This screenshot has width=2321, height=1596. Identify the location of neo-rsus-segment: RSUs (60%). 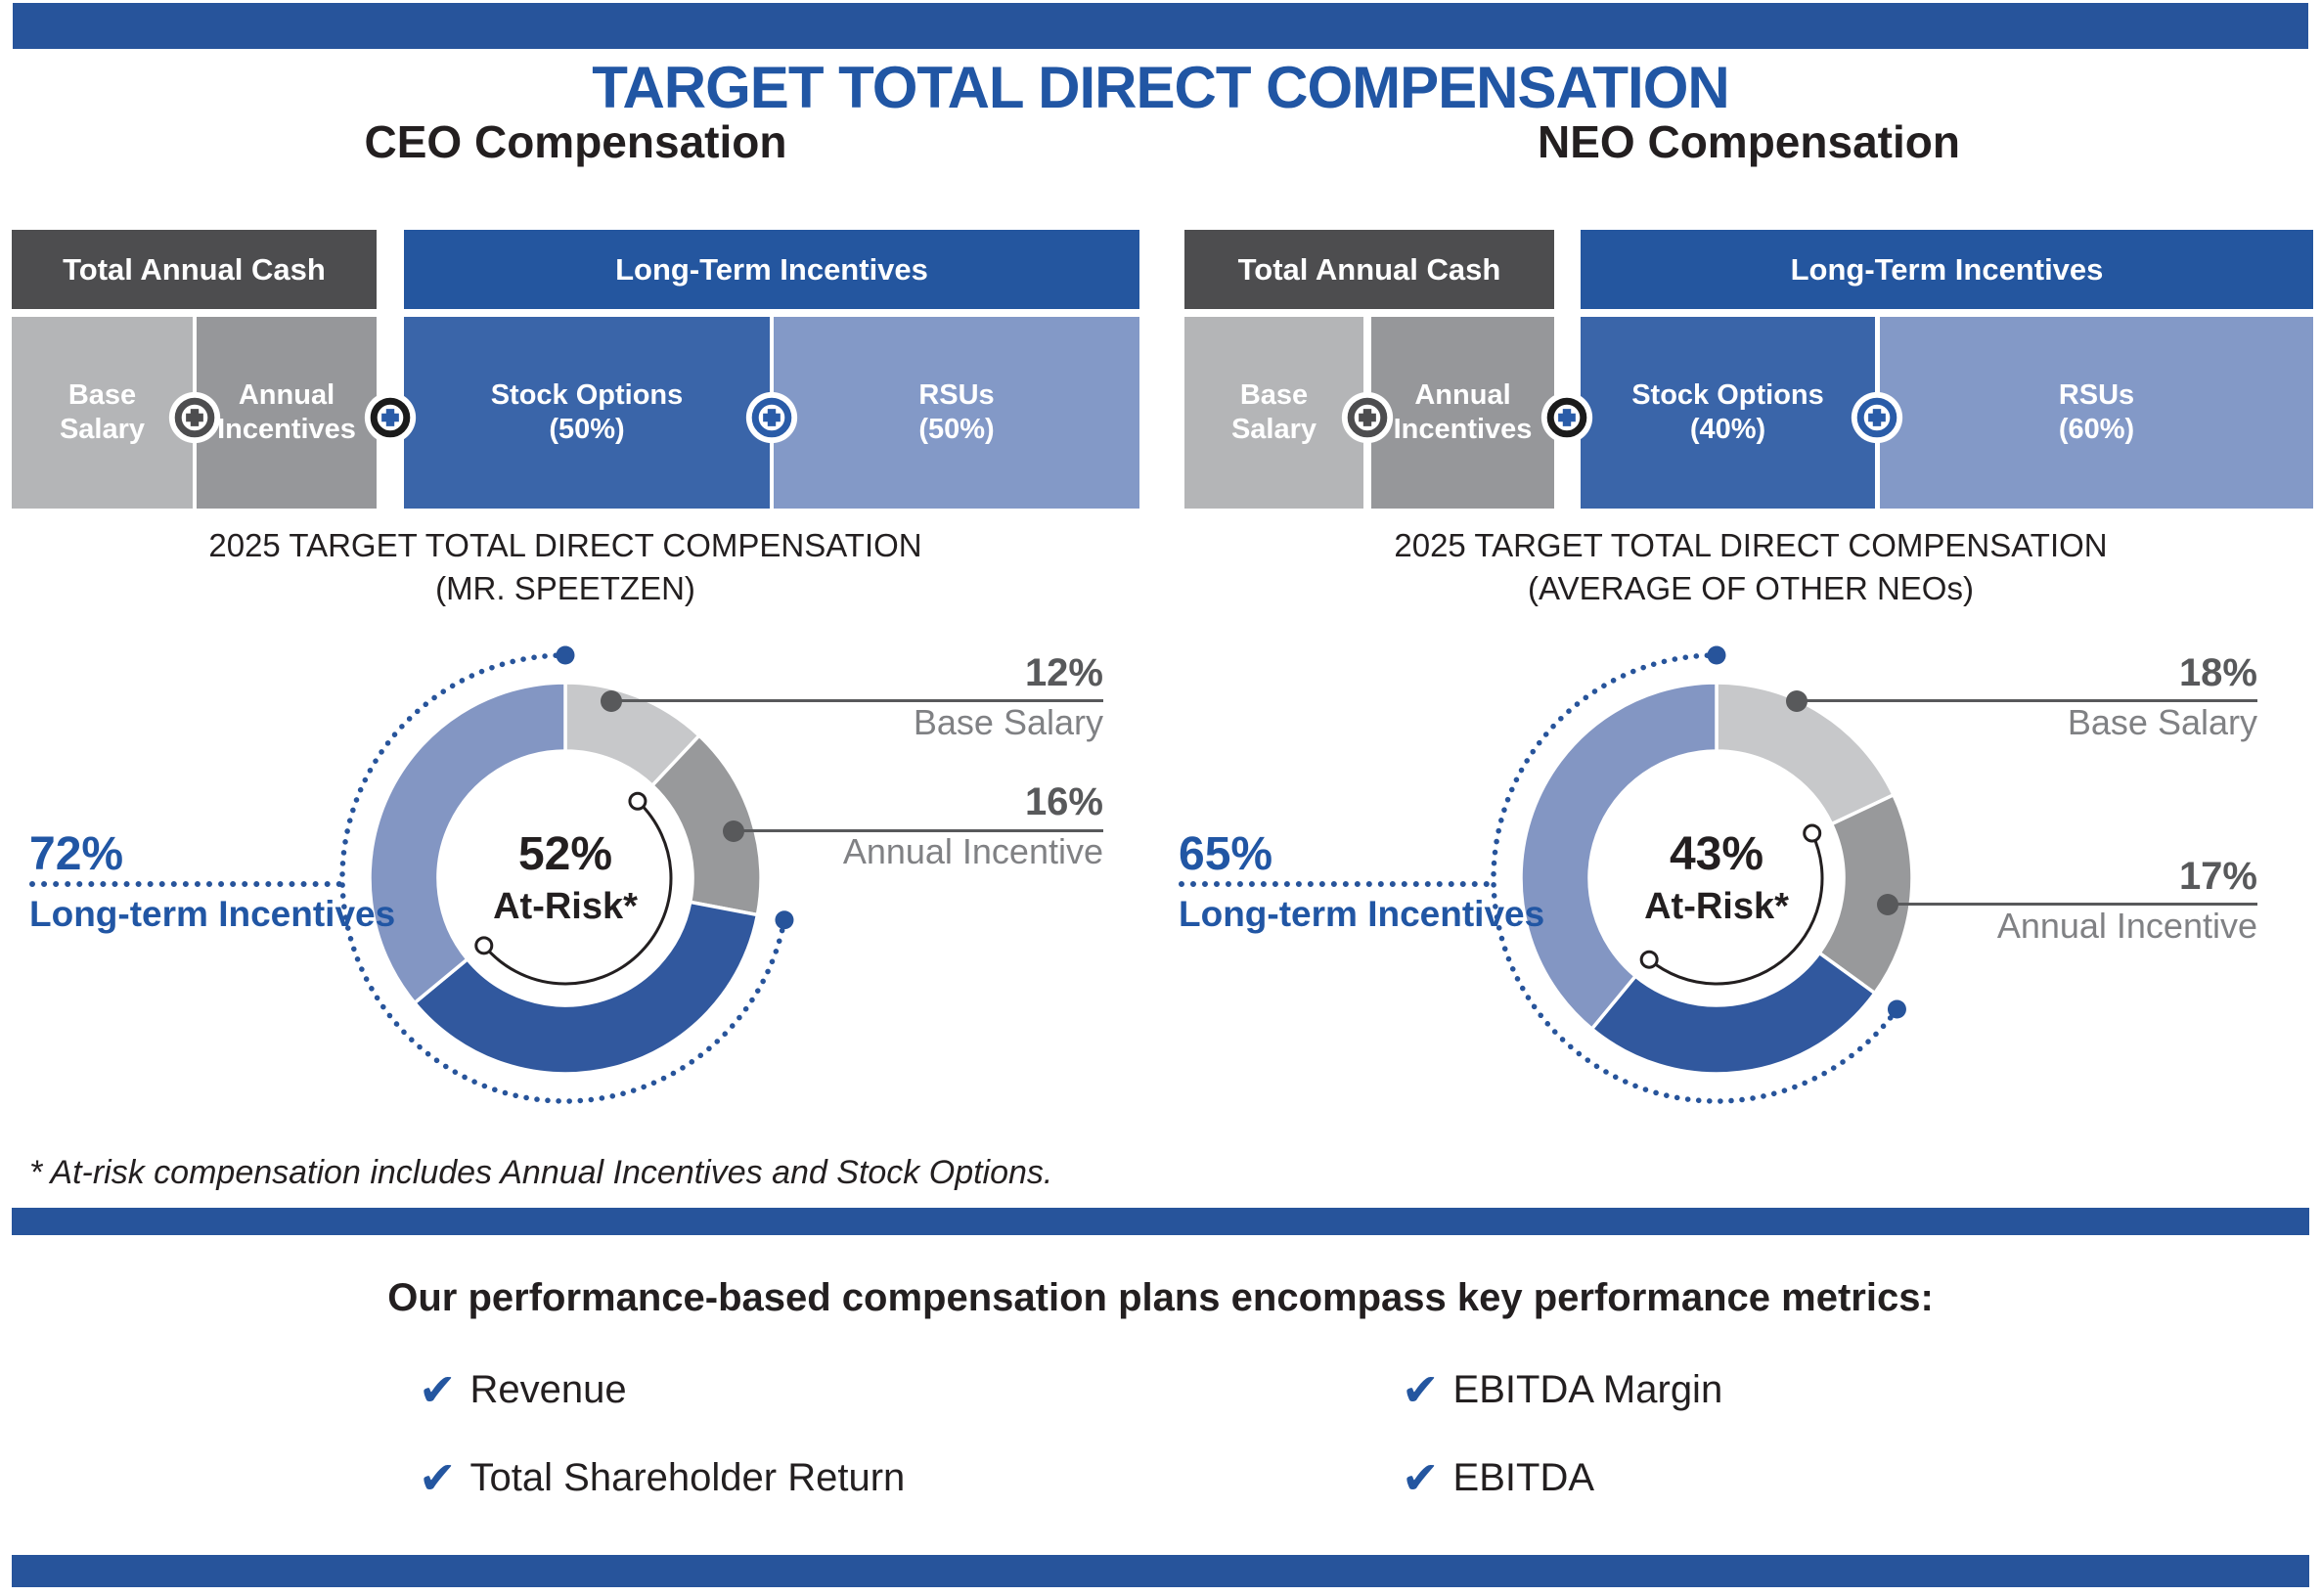
(2096, 413).